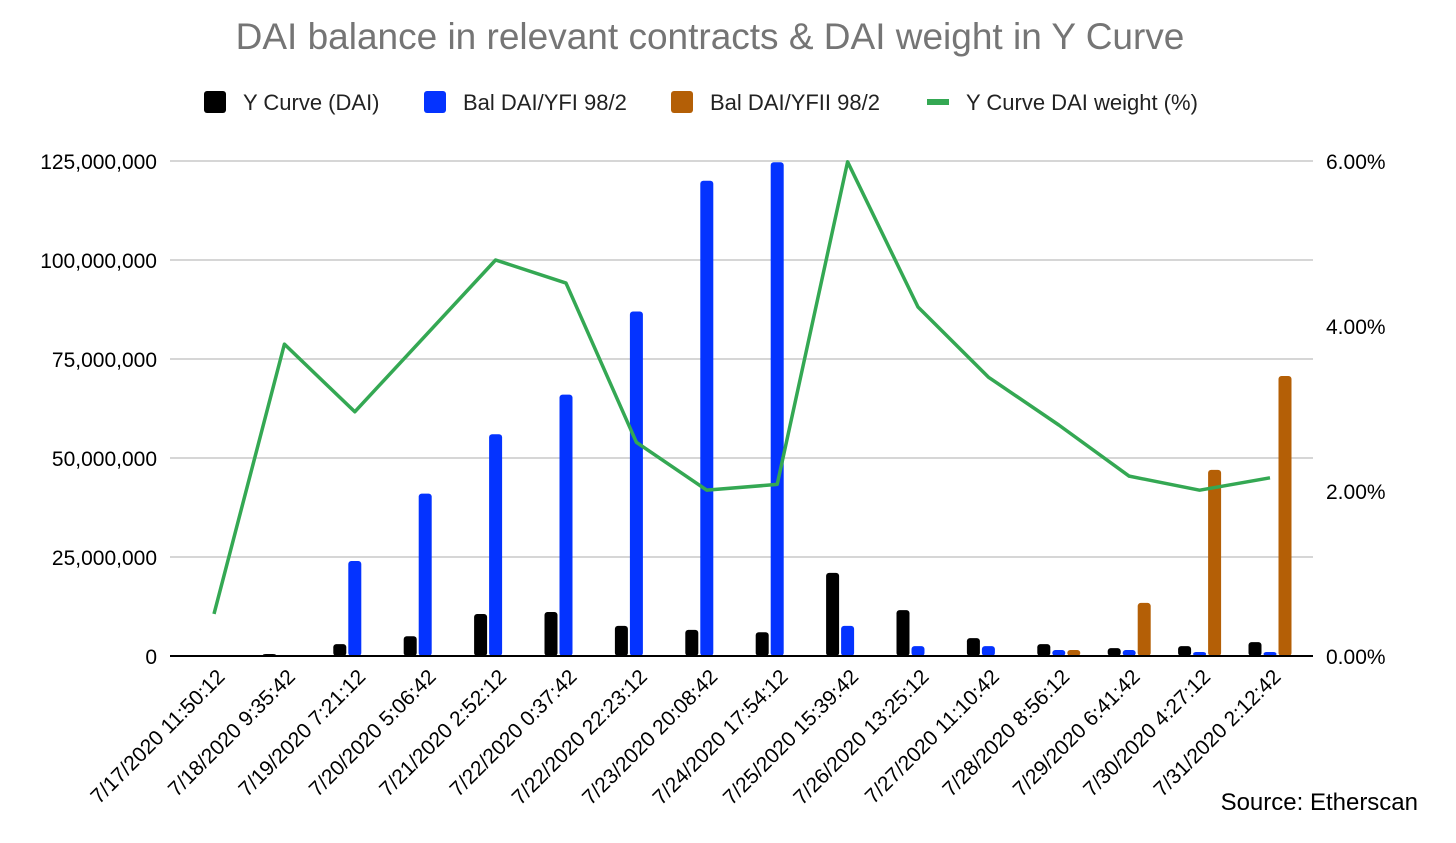  Describe the element at coordinates (104, 459) in the screenshot. I see `left-axis-tick-label: 50,000,000` at that location.